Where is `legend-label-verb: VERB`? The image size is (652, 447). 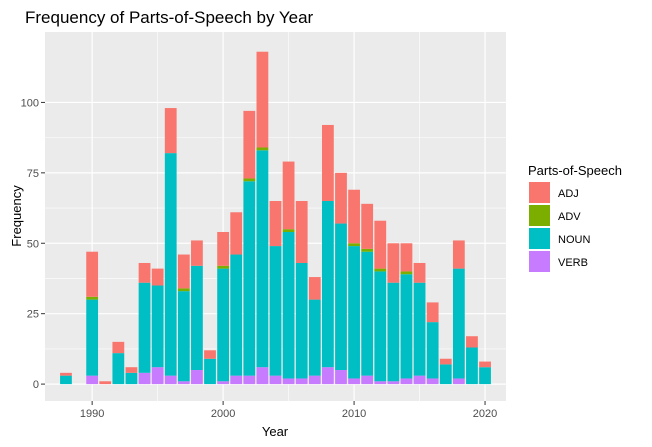 legend-label-verb: VERB is located at coordinates (573, 263).